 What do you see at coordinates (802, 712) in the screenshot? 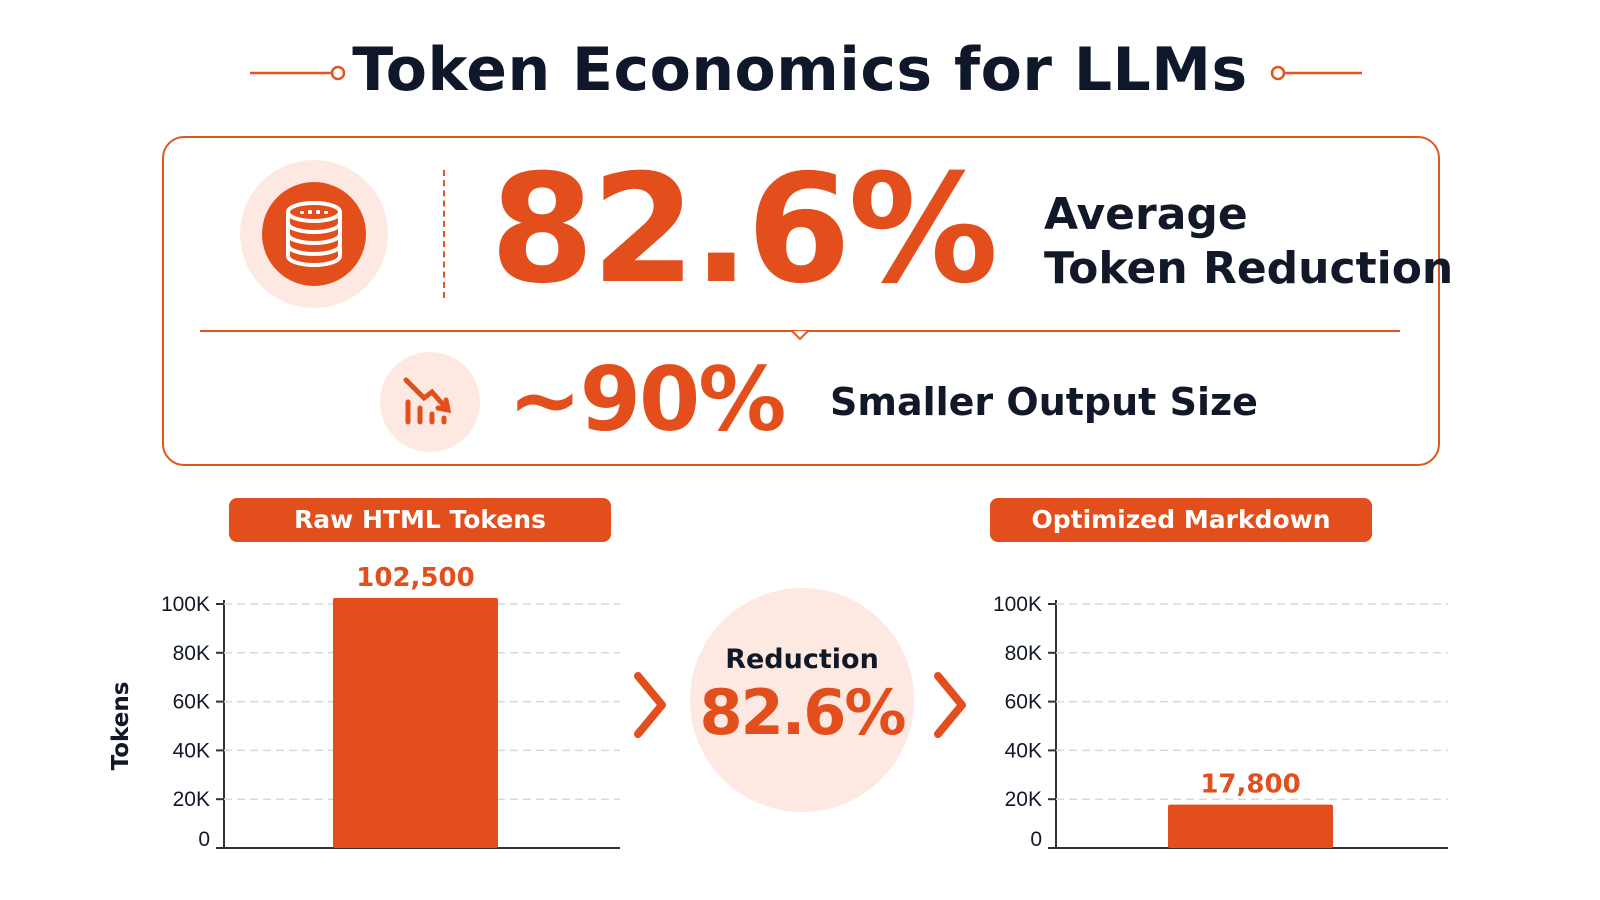
I see `reduction-value: 82.6%` at bounding box center [802, 712].